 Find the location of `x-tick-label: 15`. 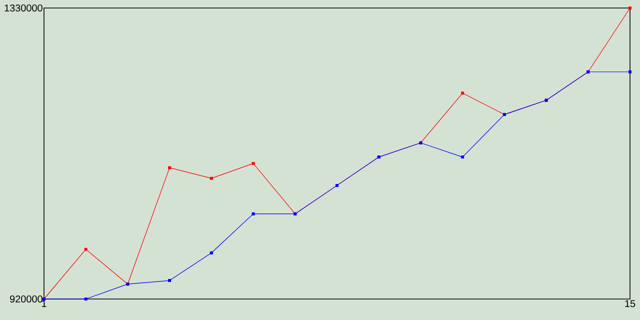

x-tick-label: 15 is located at coordinates (630, 304).